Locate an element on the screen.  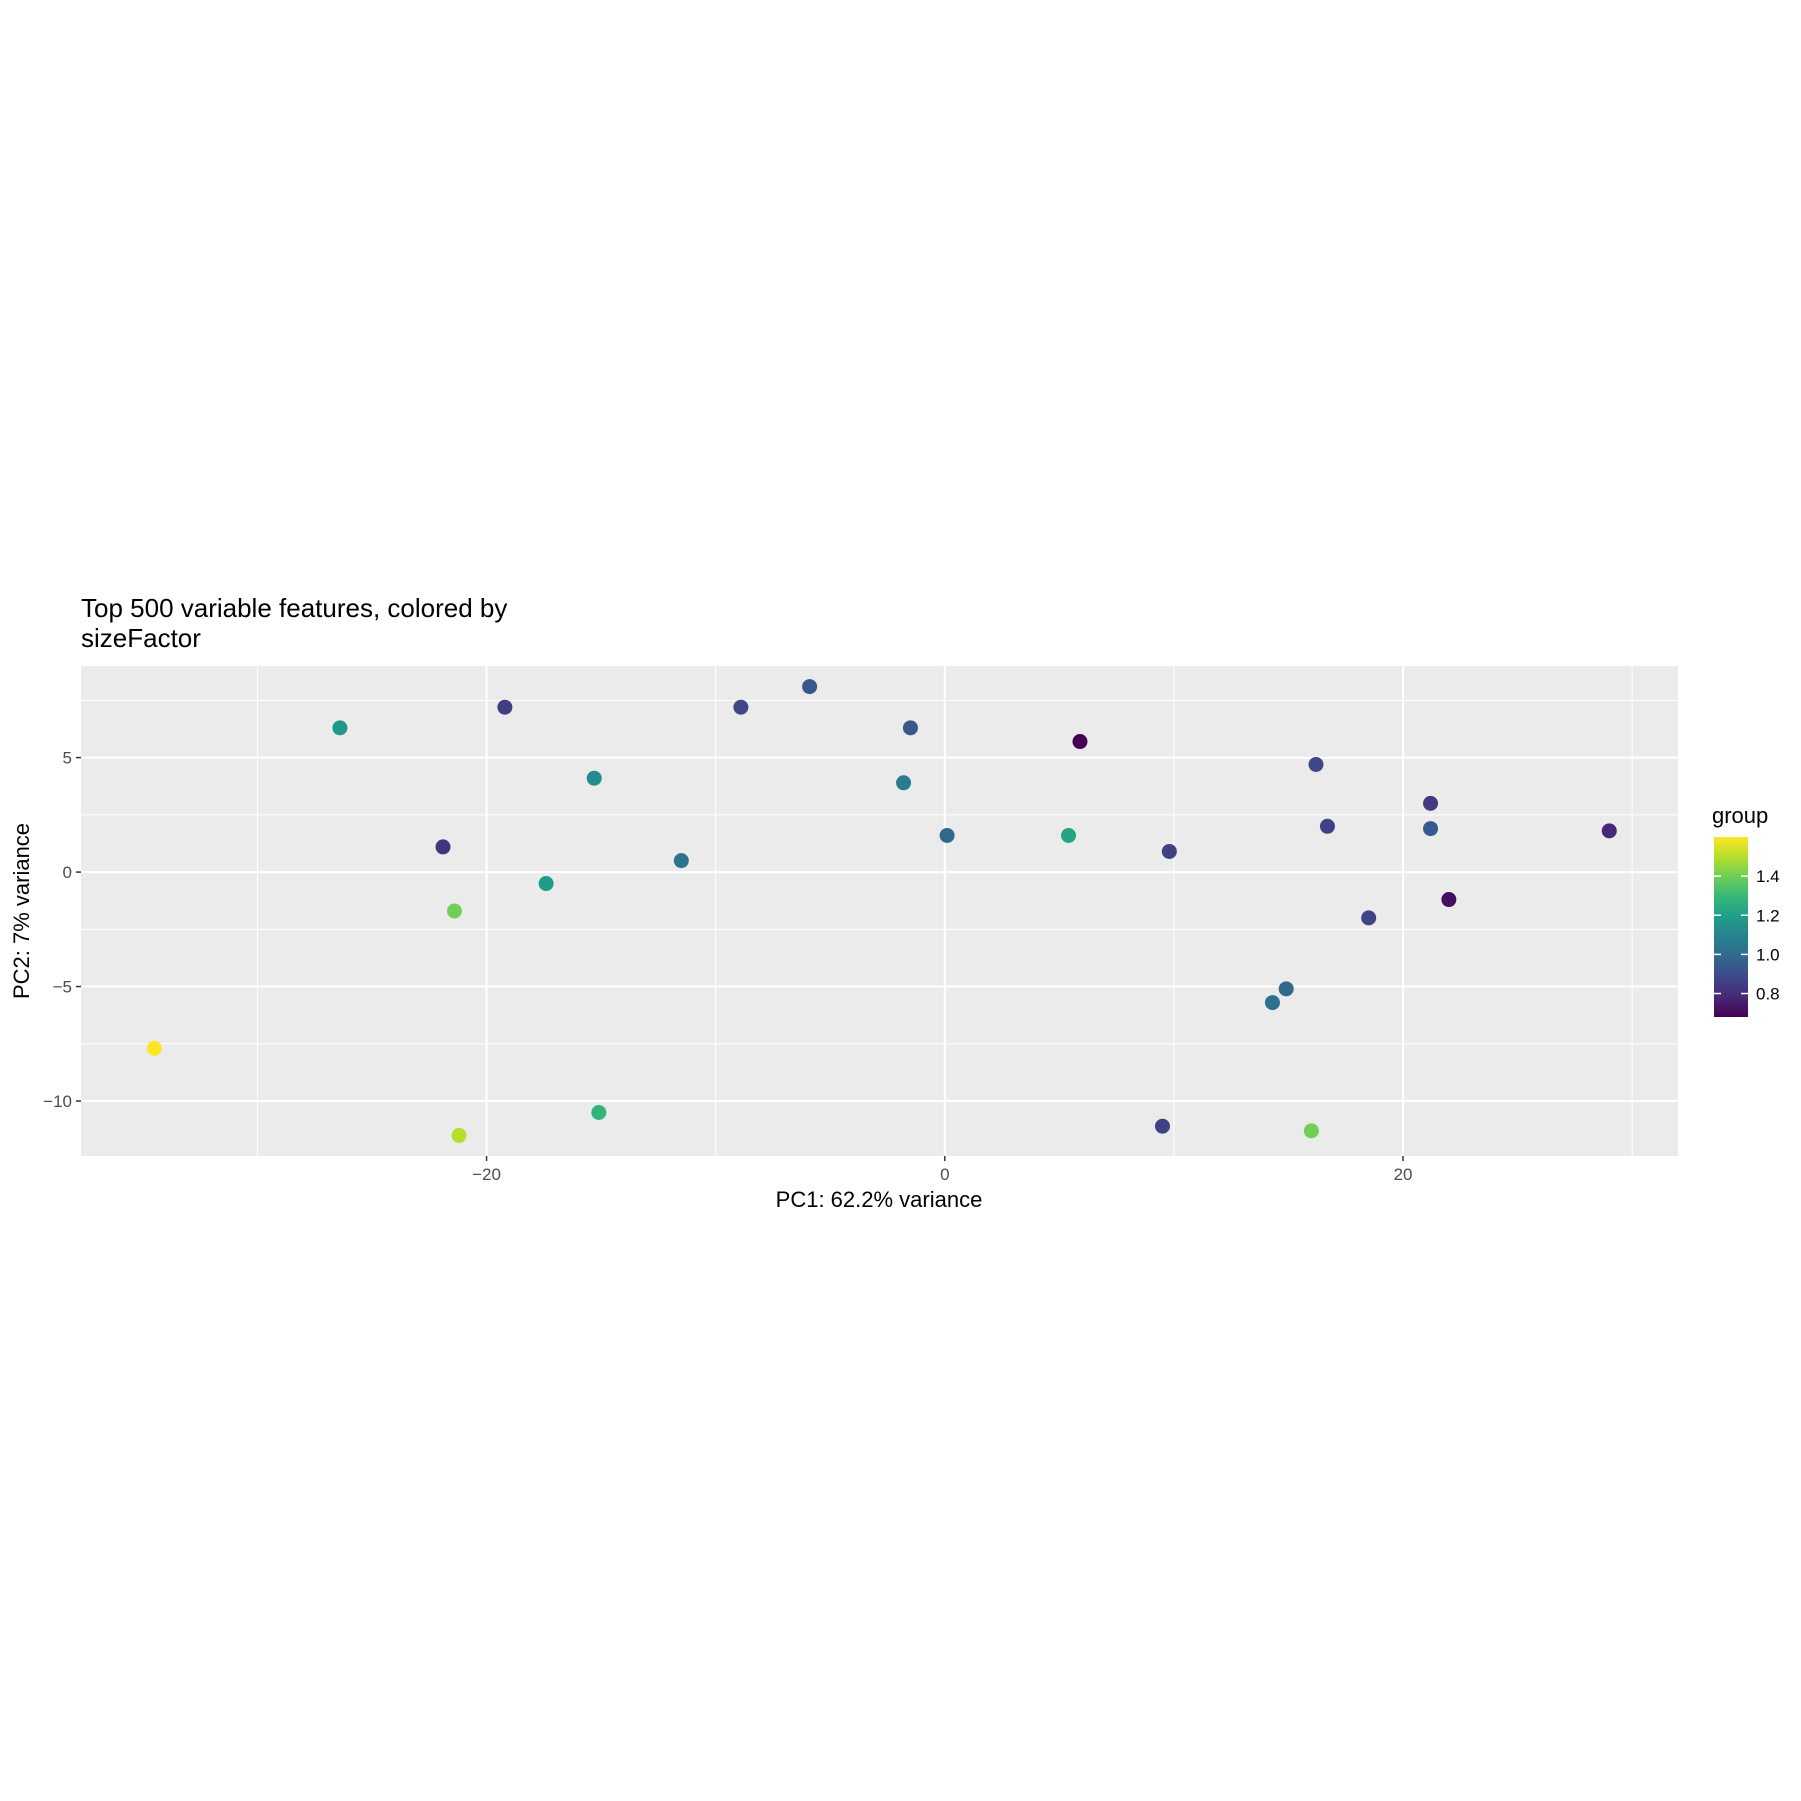
chart-title-line-1: Top 500 variable features, colored by is located at coordinates (294, 608).